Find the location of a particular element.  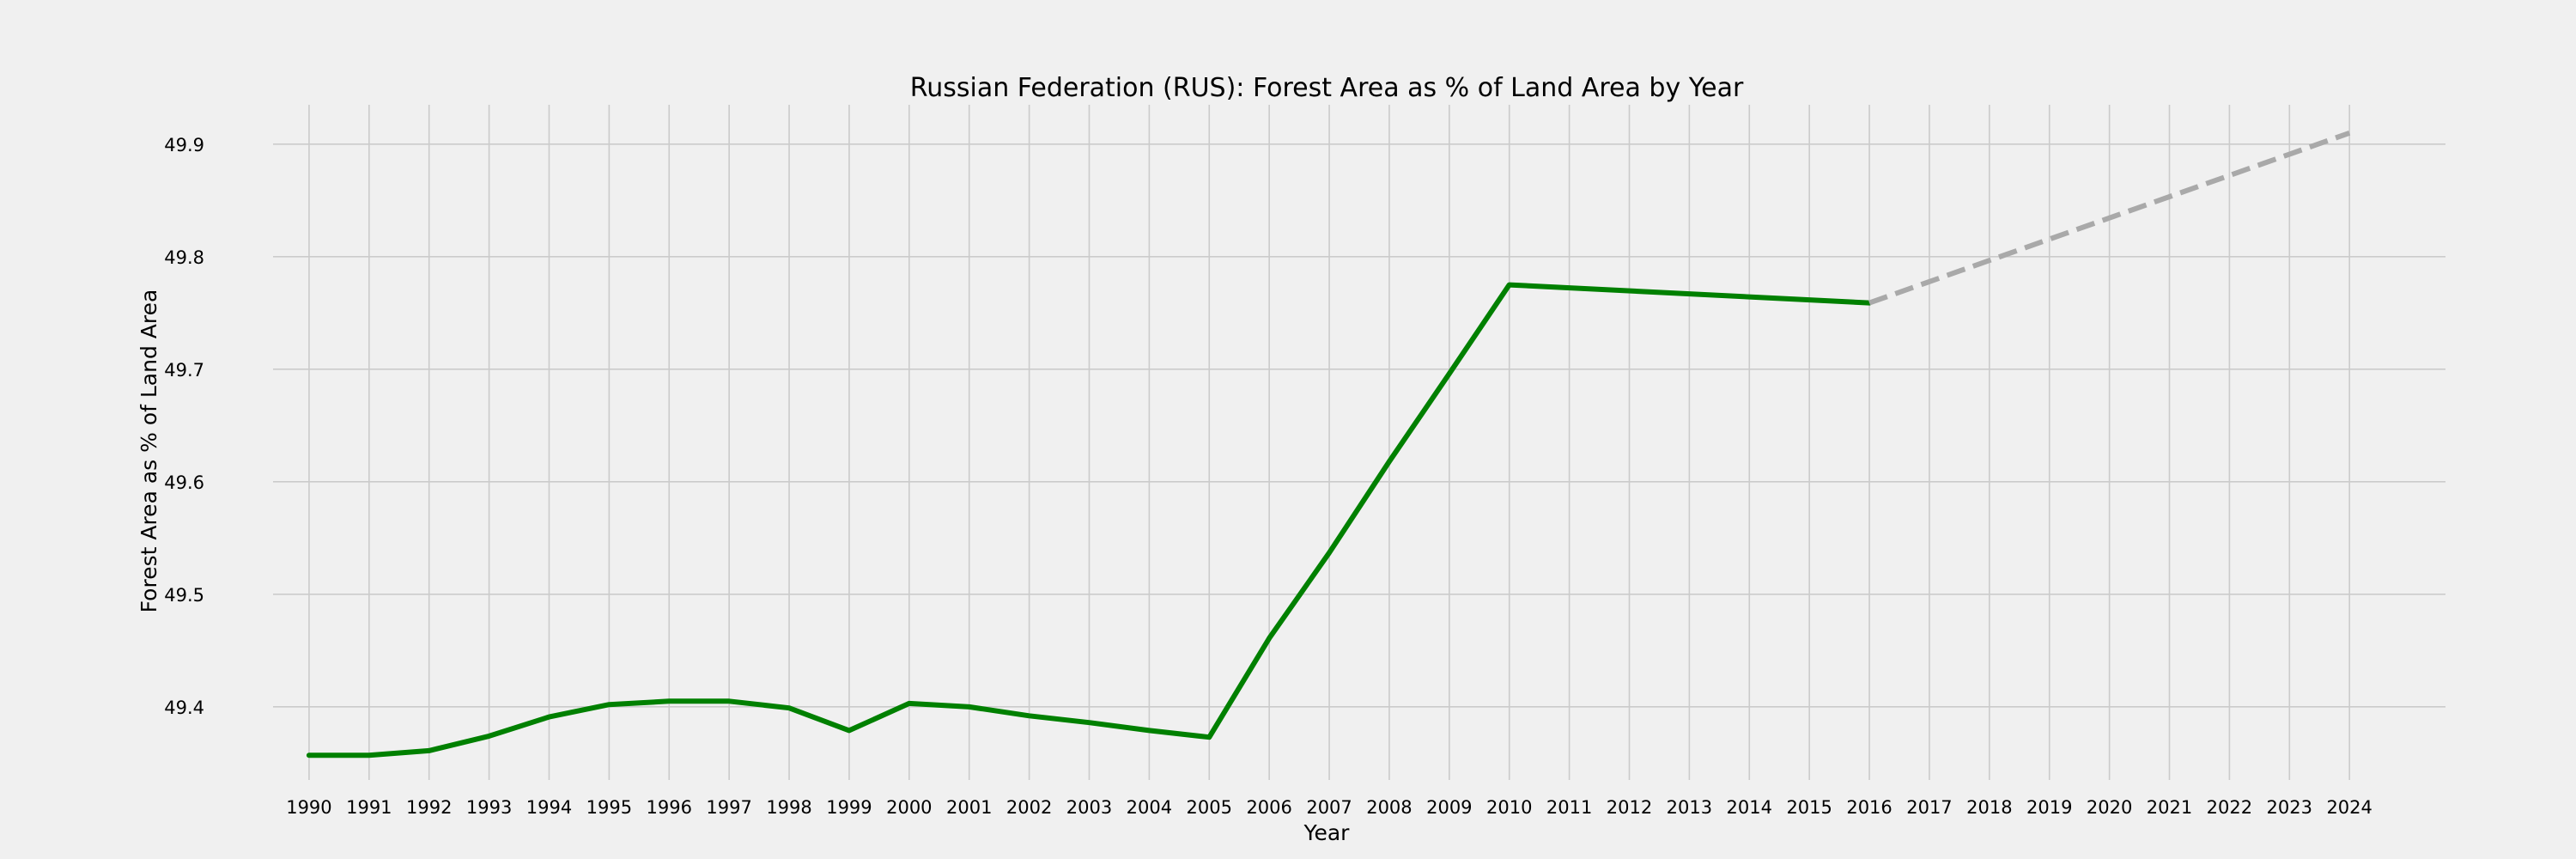

x-tick-label: 2003 is located at coordinates (1089, 808).